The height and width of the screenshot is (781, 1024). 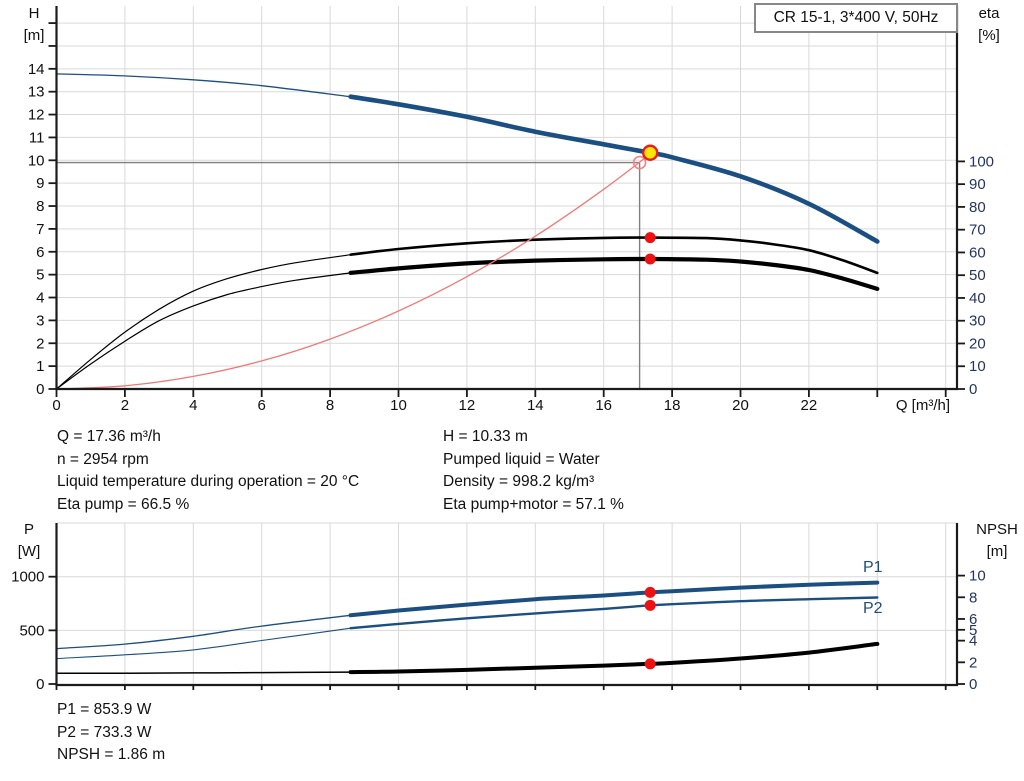 What do you see at coordinates (109, 436) in the screenshot?
I see `info-line-q: Q = 17.36 m³/h` at bounding box center [109, 436].